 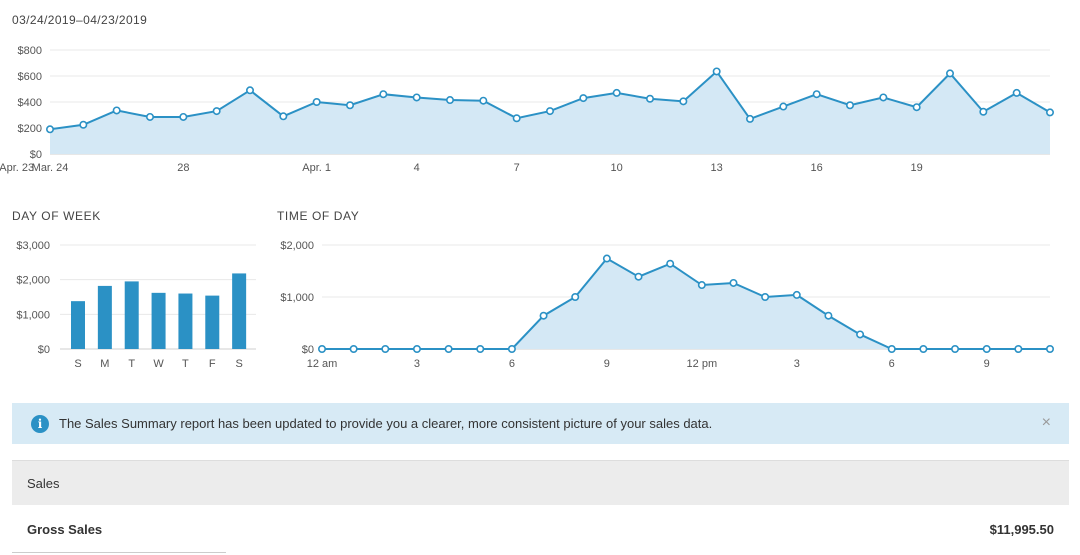 I want to click on x-tick-label: 28, so click(x=183, y=168).